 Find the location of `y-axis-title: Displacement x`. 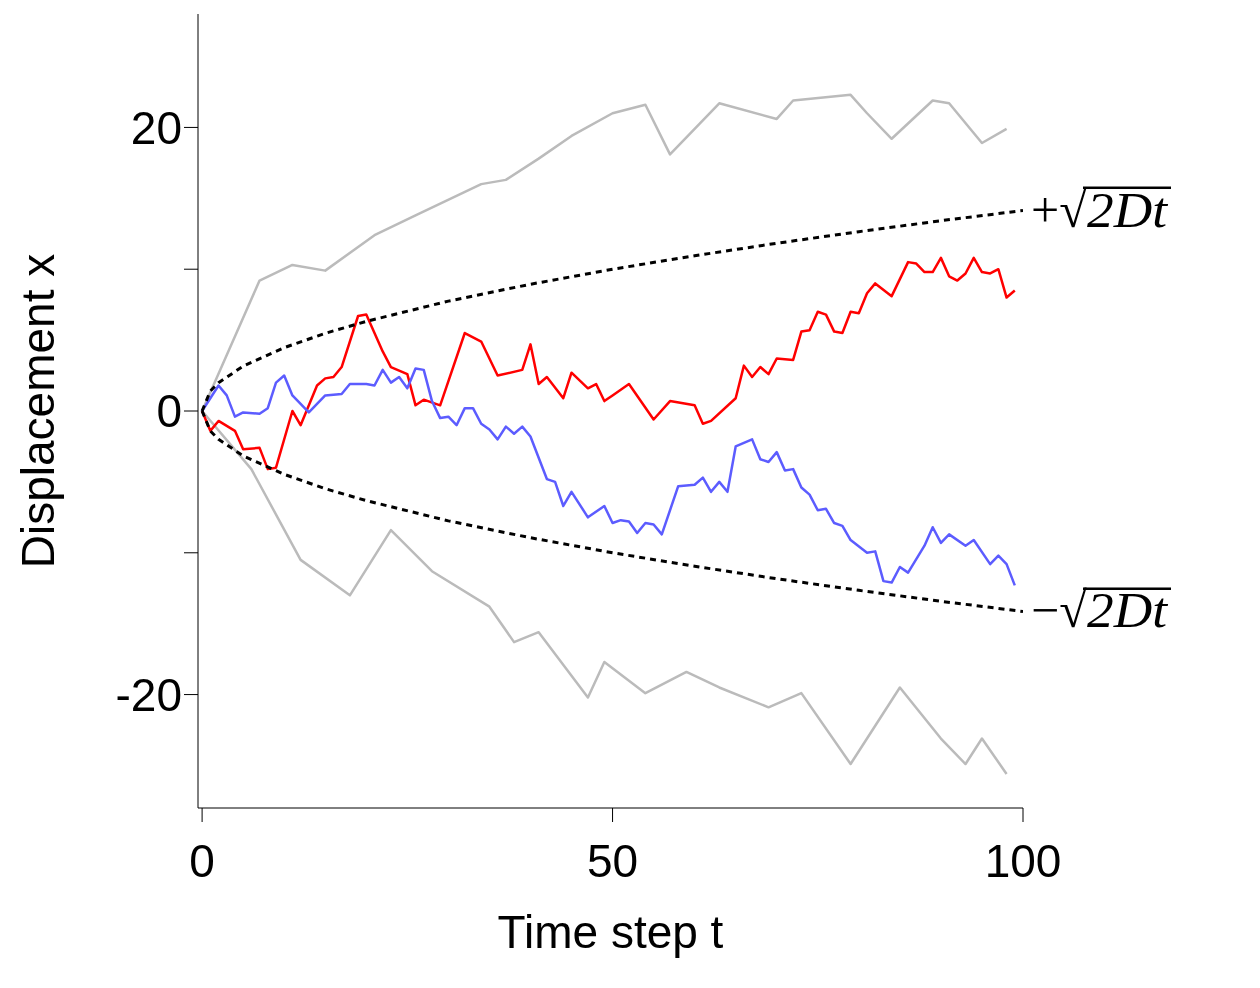

y-axis-title: Displacement x is located at coordinates (38, 411).